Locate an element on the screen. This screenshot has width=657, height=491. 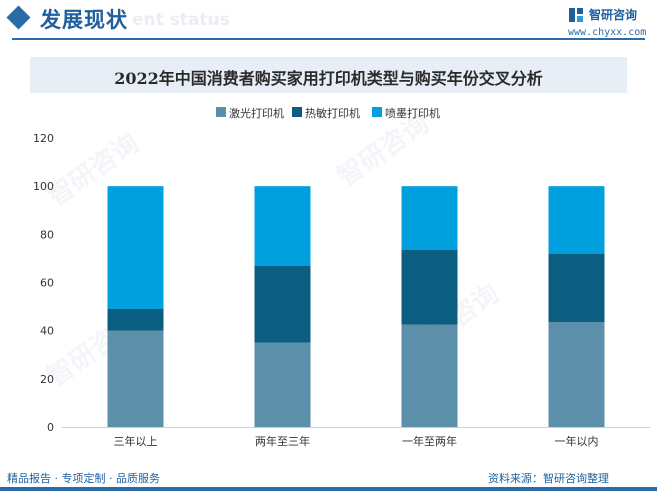
y-tick-label: 120 is located at coordinates (43, 138).